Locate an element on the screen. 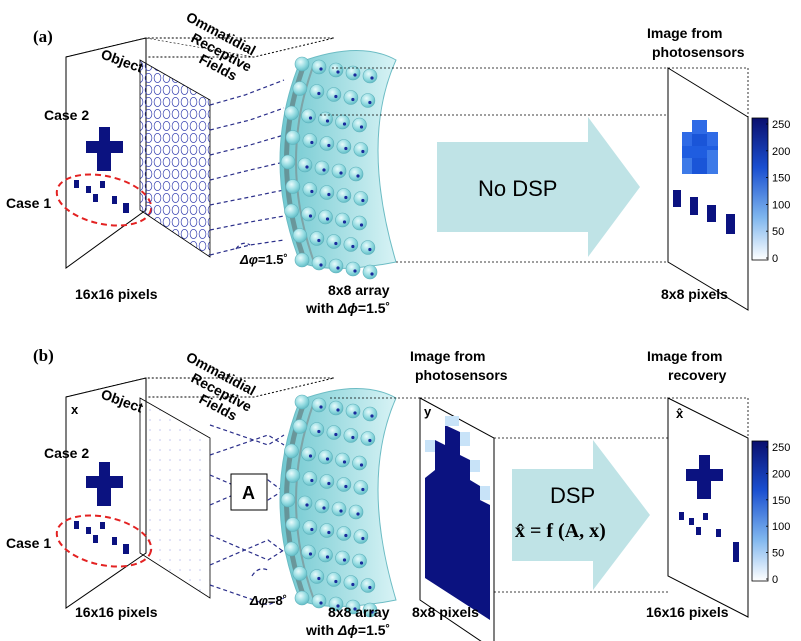  colorbar-tick-label: 0 is located at coordinates (775, 259).